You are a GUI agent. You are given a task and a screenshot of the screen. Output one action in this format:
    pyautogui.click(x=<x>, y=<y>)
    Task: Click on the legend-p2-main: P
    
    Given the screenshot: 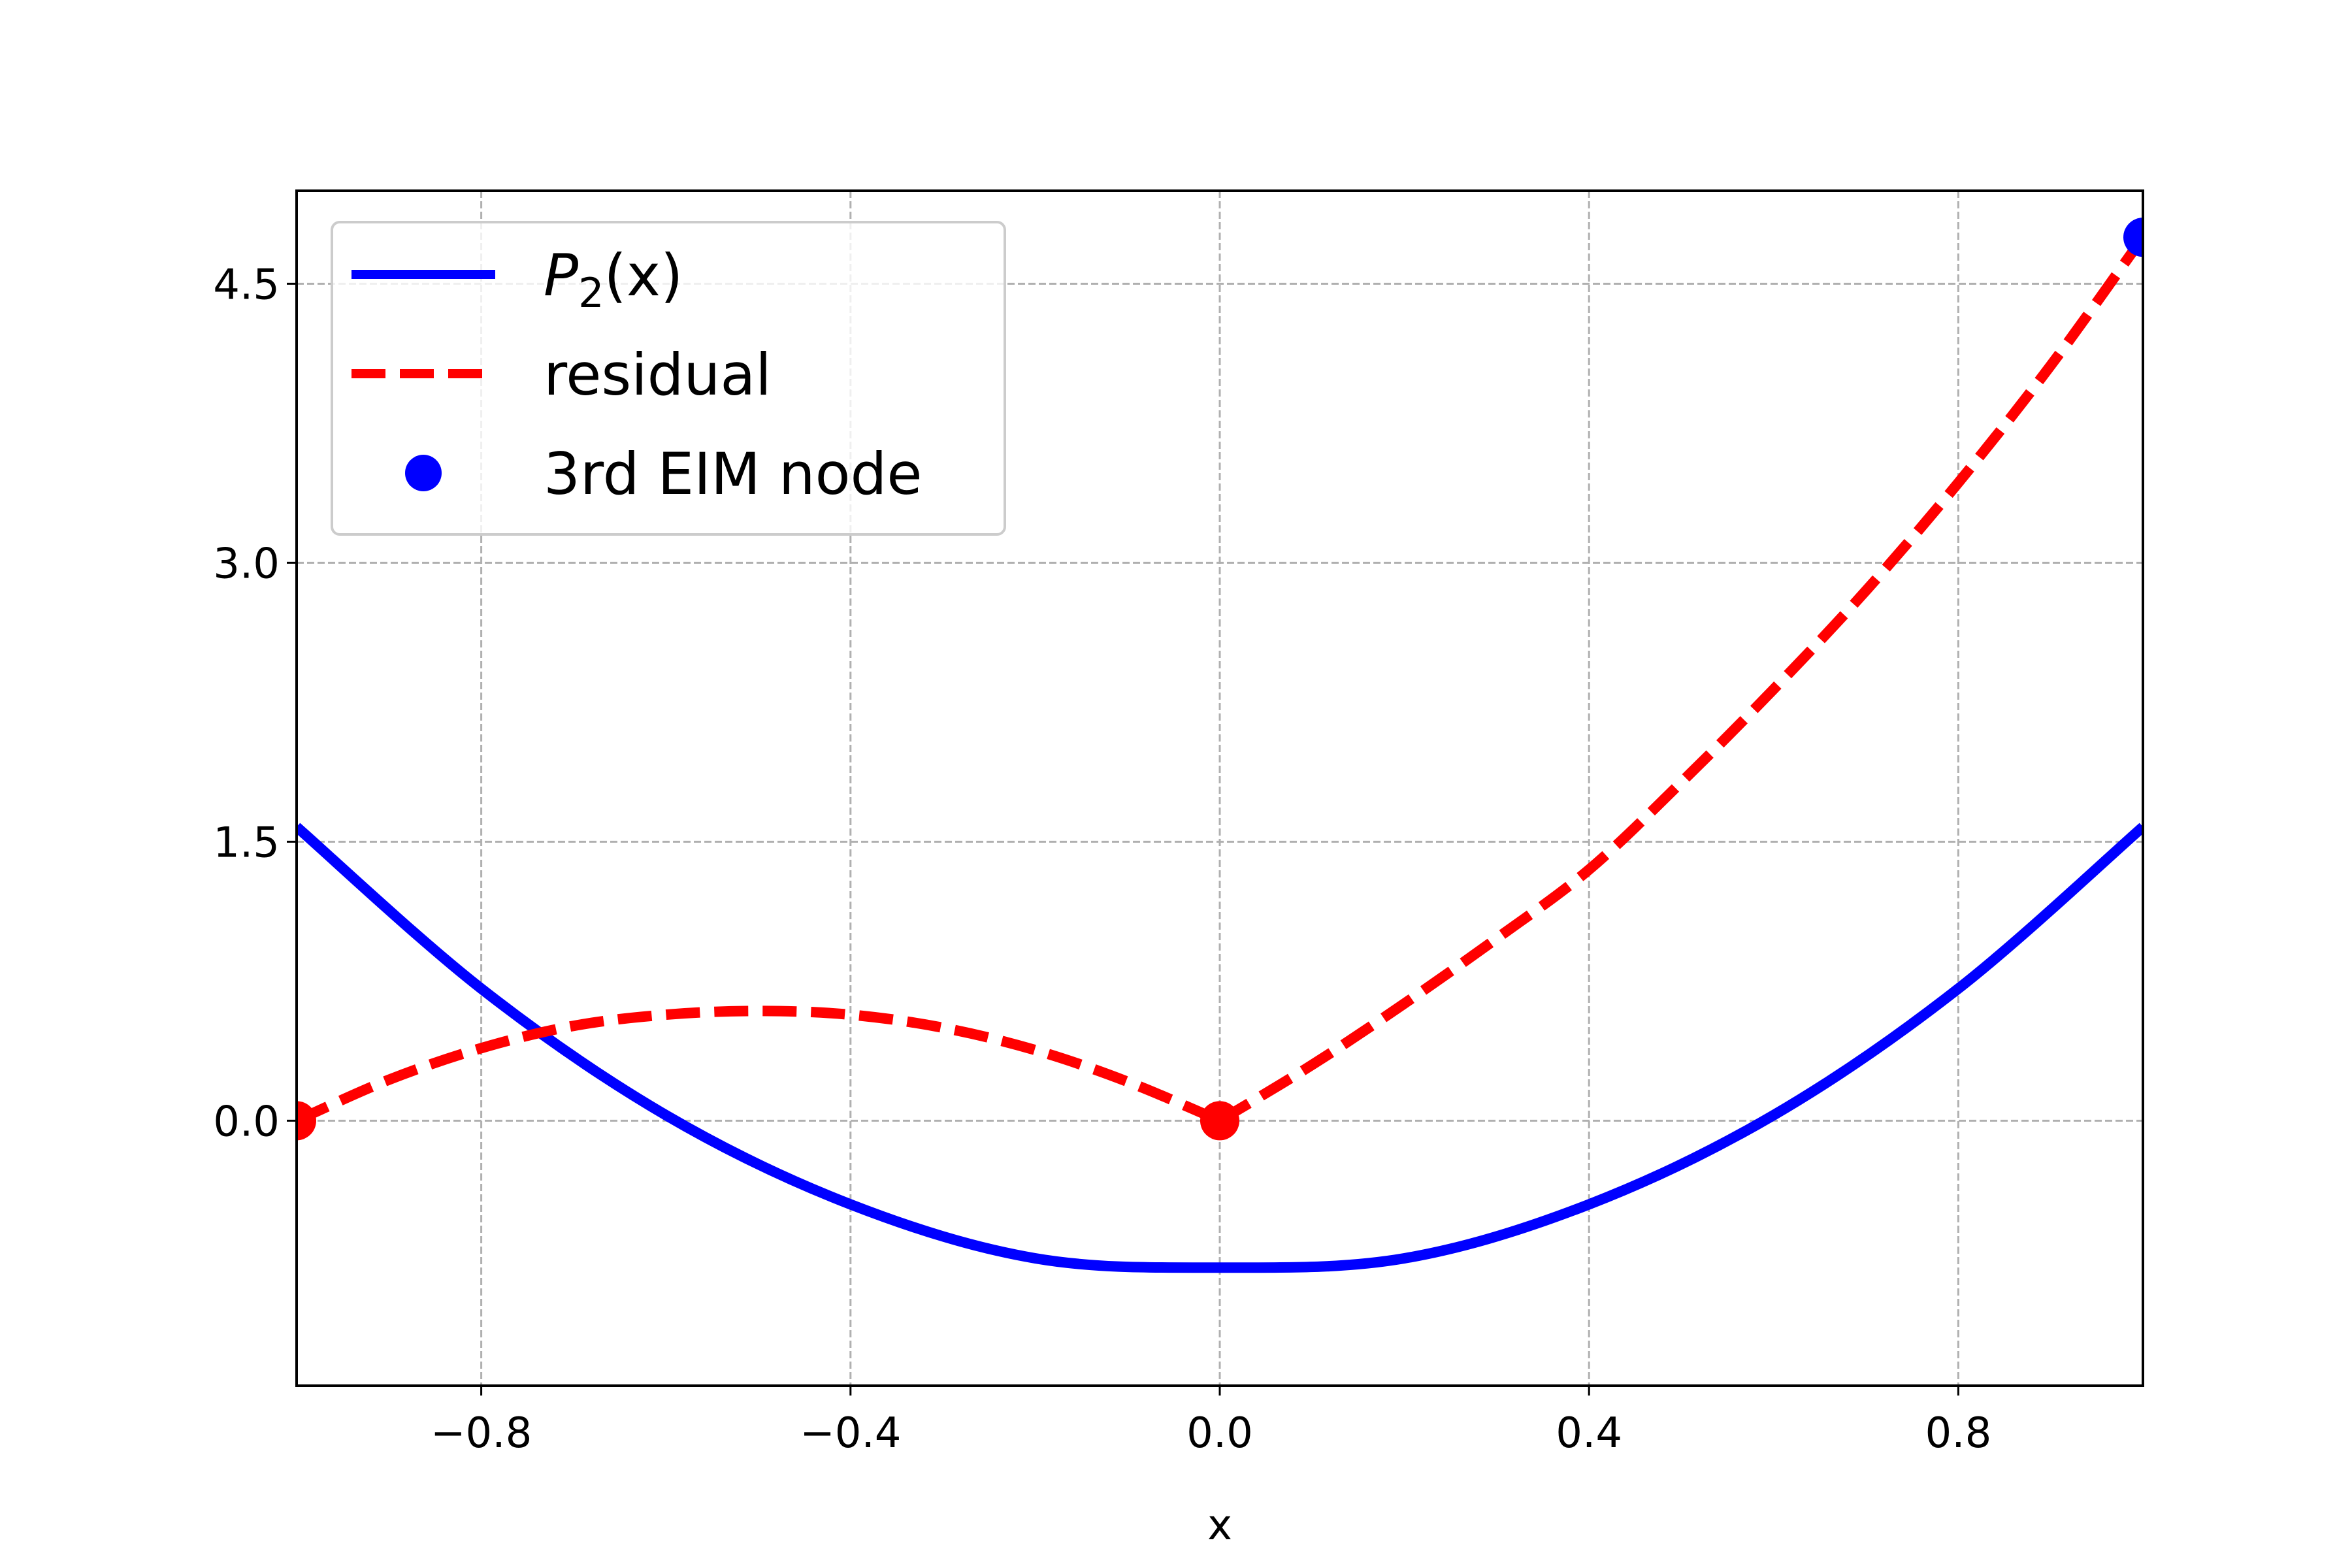 What is the action you would take?
    pyautogui.click(x=561, y=275)
    